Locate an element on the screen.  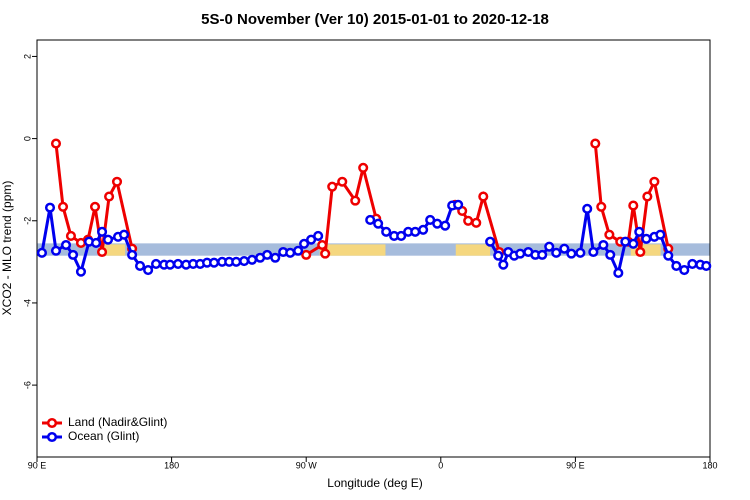
y-axis-label: XCO2 - MLO trend (ppm) is located at coordinates (7, 248).